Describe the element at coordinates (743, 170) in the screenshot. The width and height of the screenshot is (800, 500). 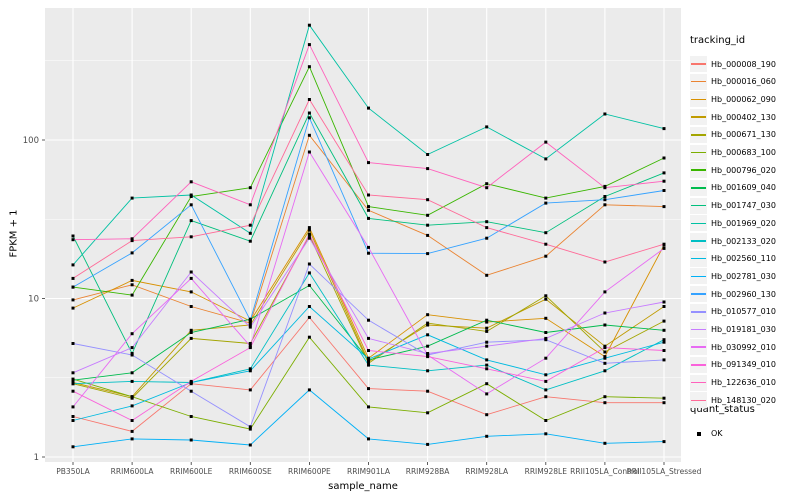
I see `legend-label: Hb_000796_020` at that location.